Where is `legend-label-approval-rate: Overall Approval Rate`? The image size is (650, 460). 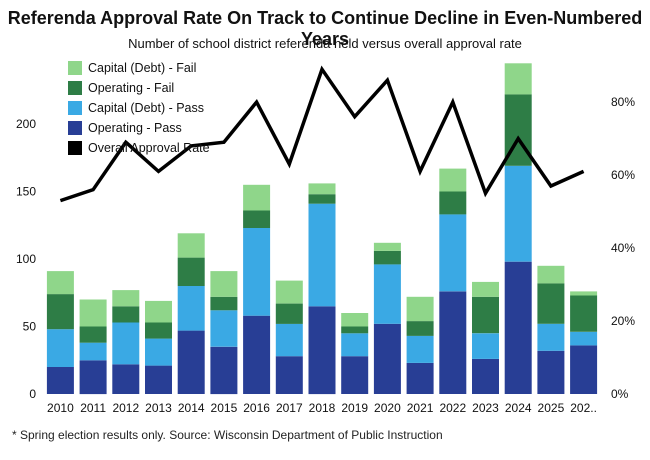 legend-label-approval-rate: Overall Approval Rate is located at coordinates (149, 148).